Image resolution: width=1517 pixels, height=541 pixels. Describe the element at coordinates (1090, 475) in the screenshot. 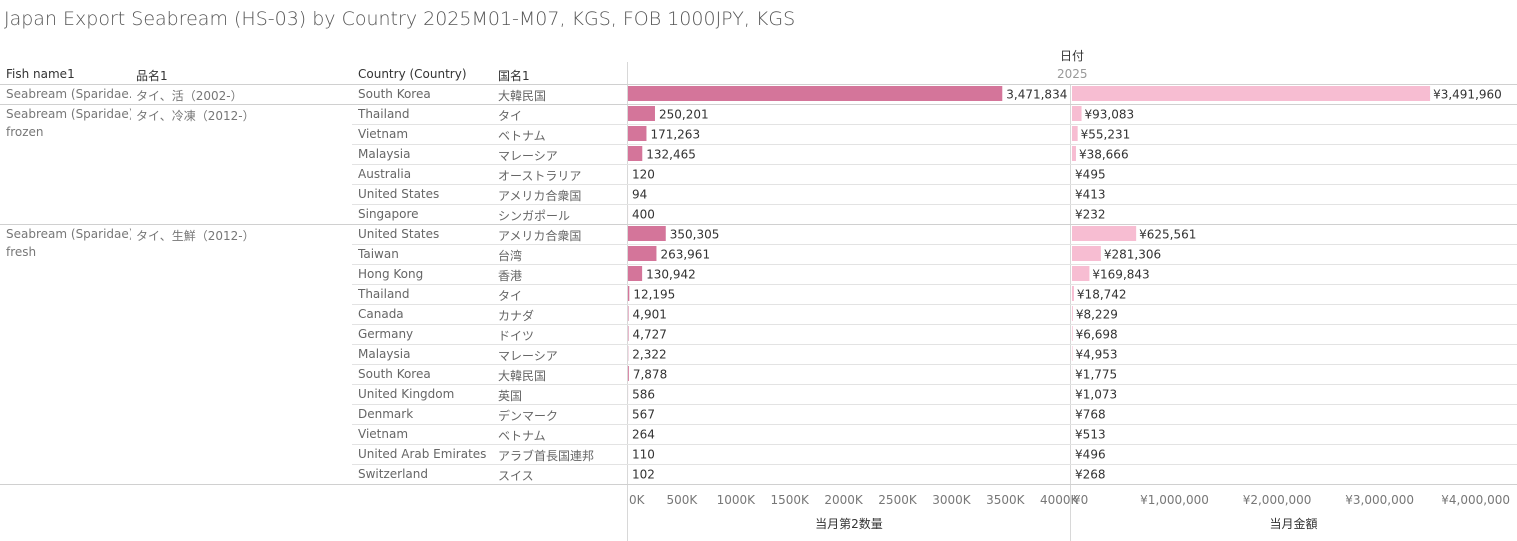

I see `amount-data-label: ¥268` at that location.